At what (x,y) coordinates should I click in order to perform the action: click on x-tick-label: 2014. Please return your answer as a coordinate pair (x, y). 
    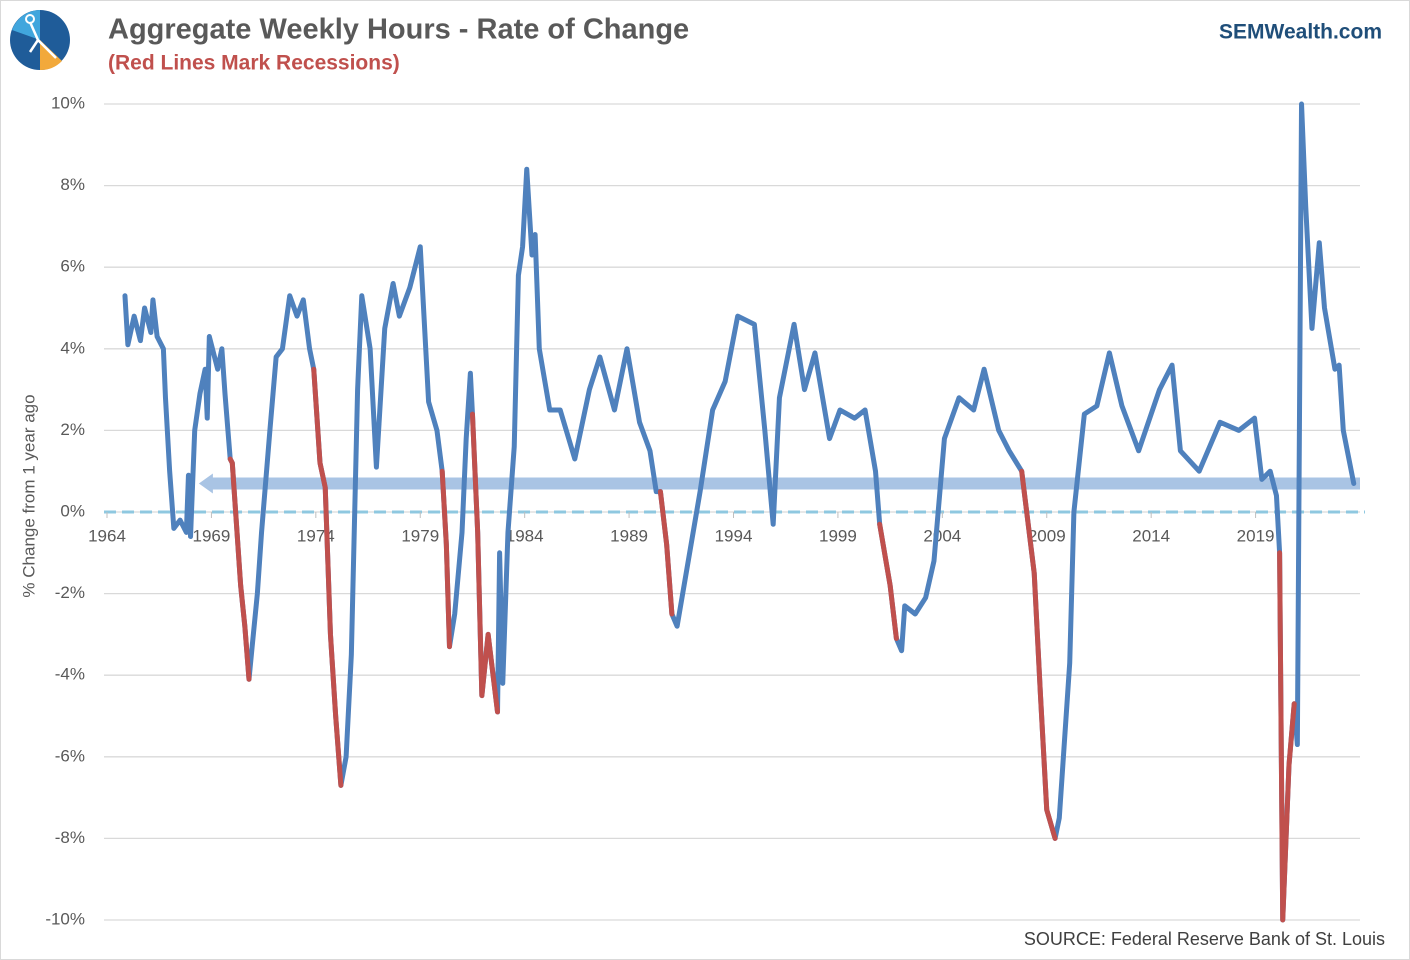
    Looking at the image, I should click on (1151, 535).